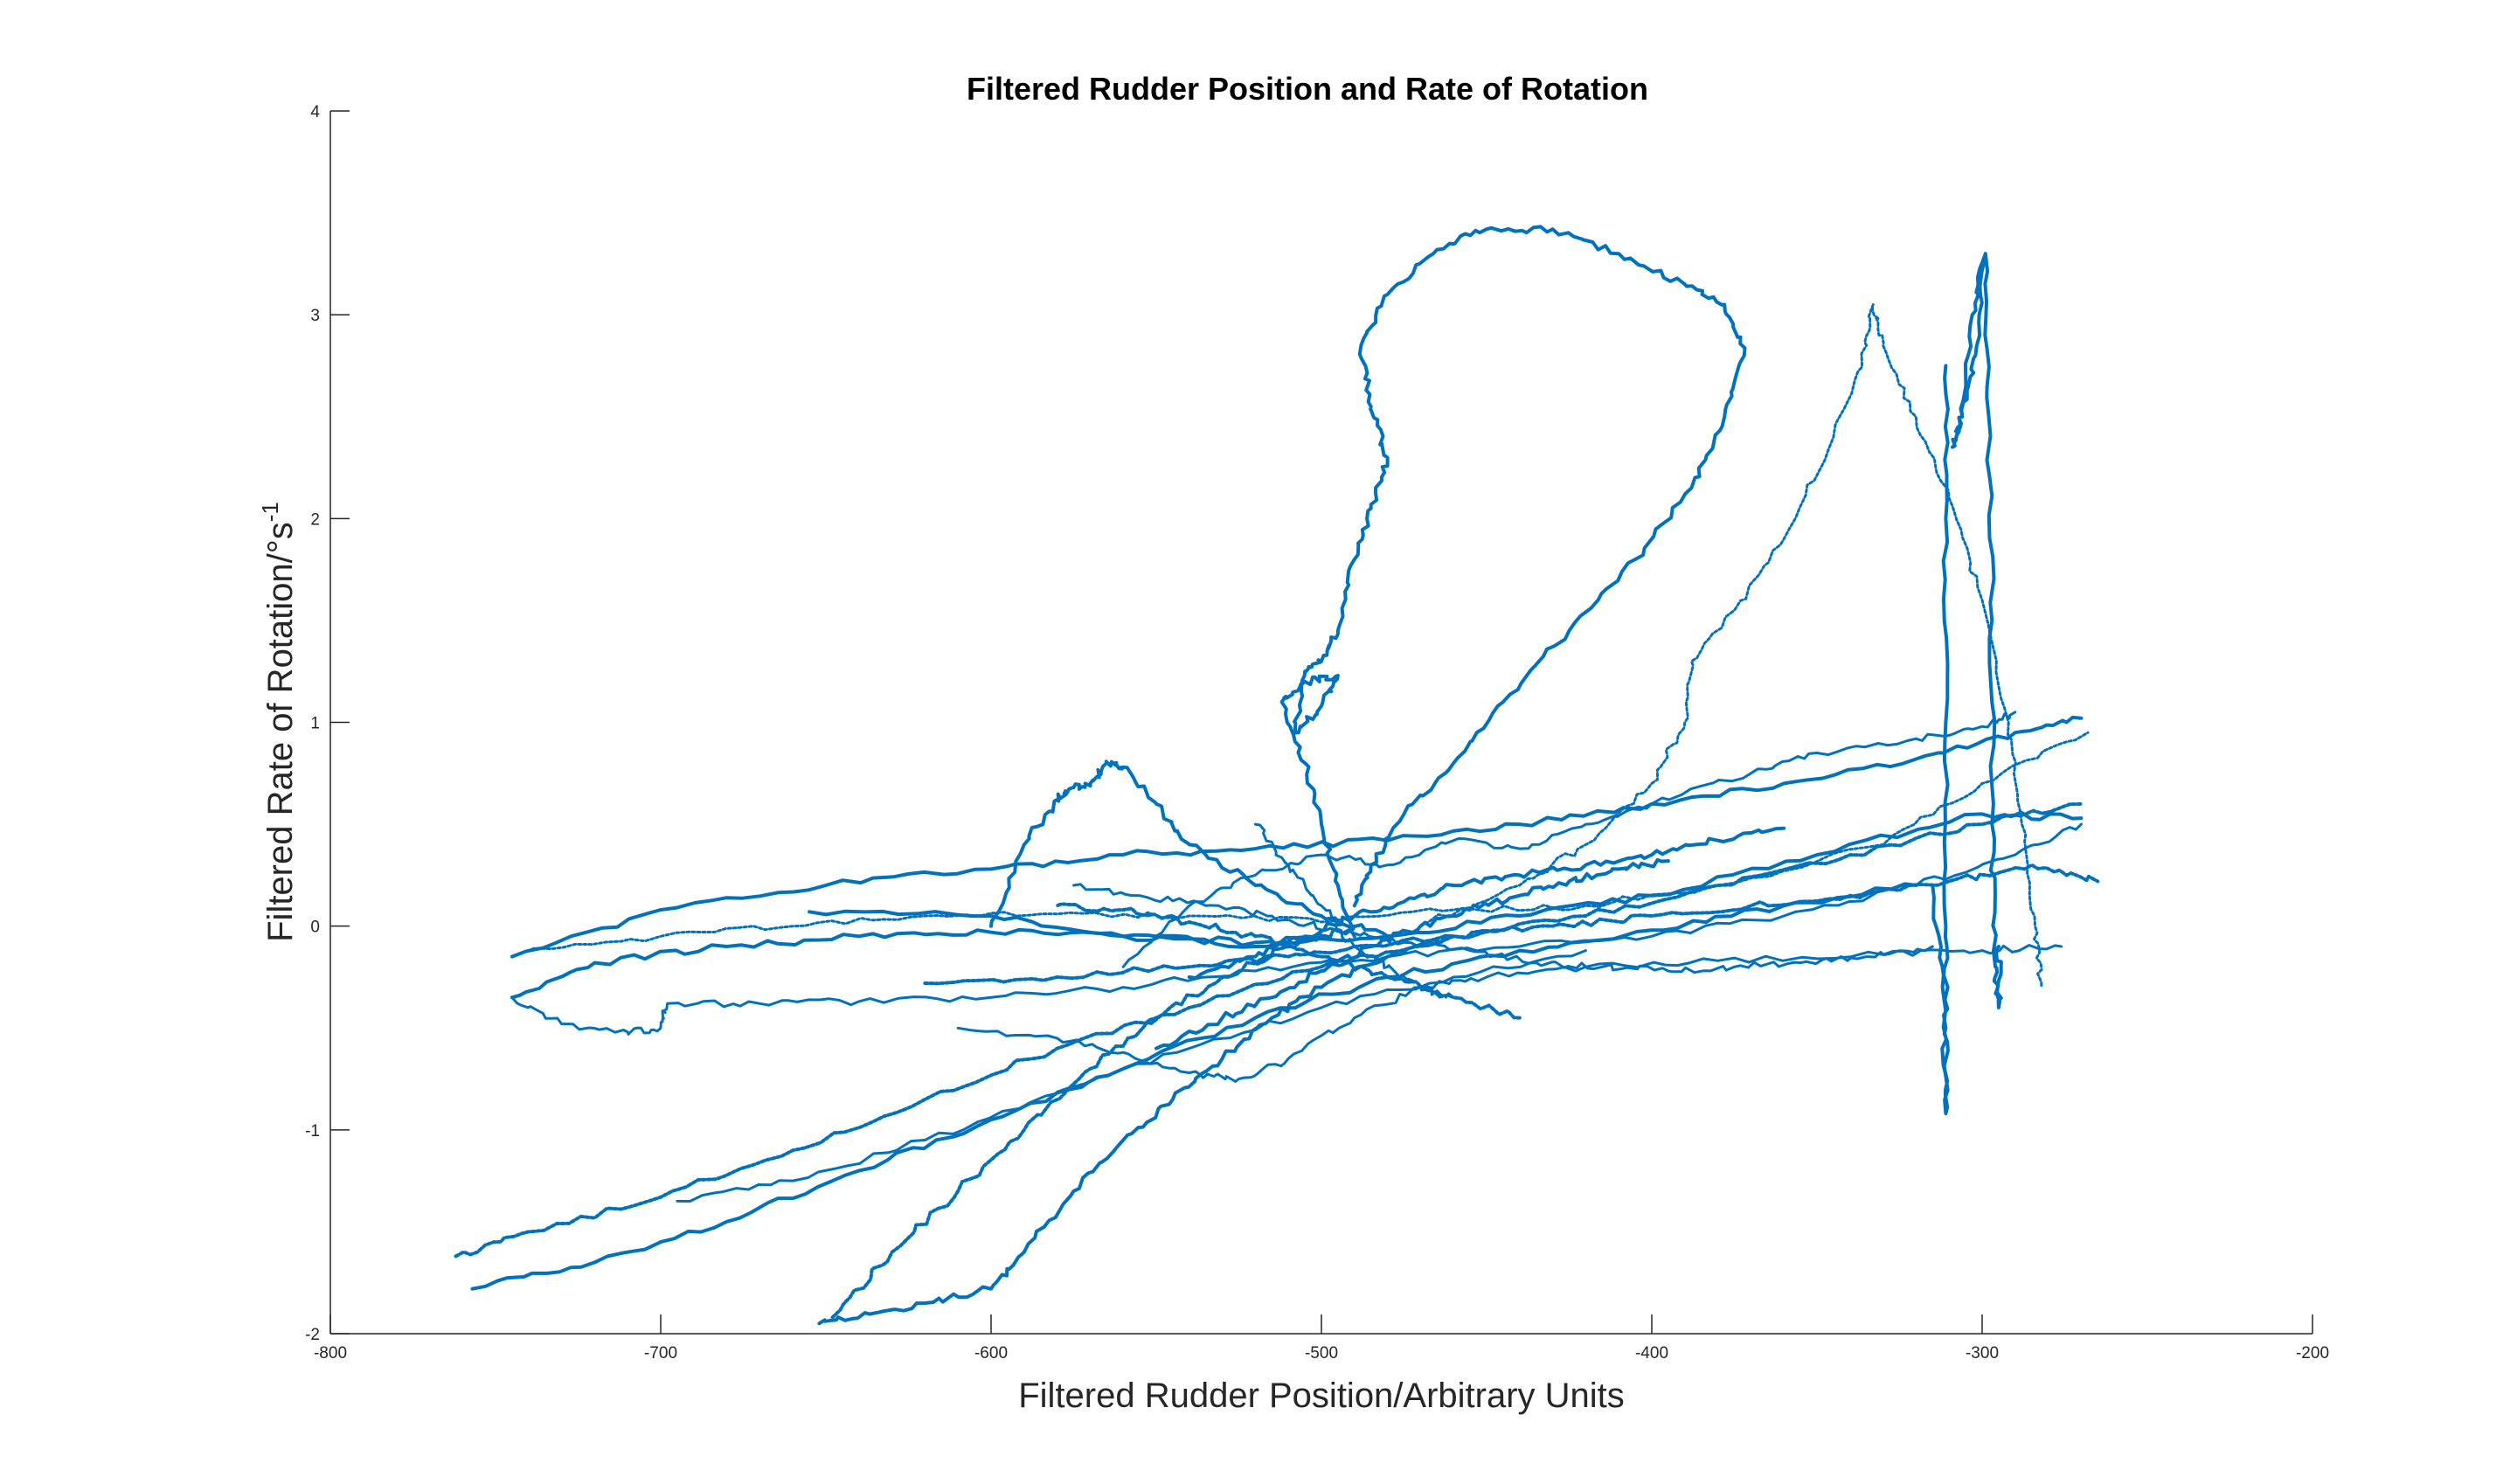 This screenshot has width=2517, height=1484. What do you see at coordinates (315, 112) in the screenshot?
I see `y-tick-label: 4` at bounding box center [315, 112].